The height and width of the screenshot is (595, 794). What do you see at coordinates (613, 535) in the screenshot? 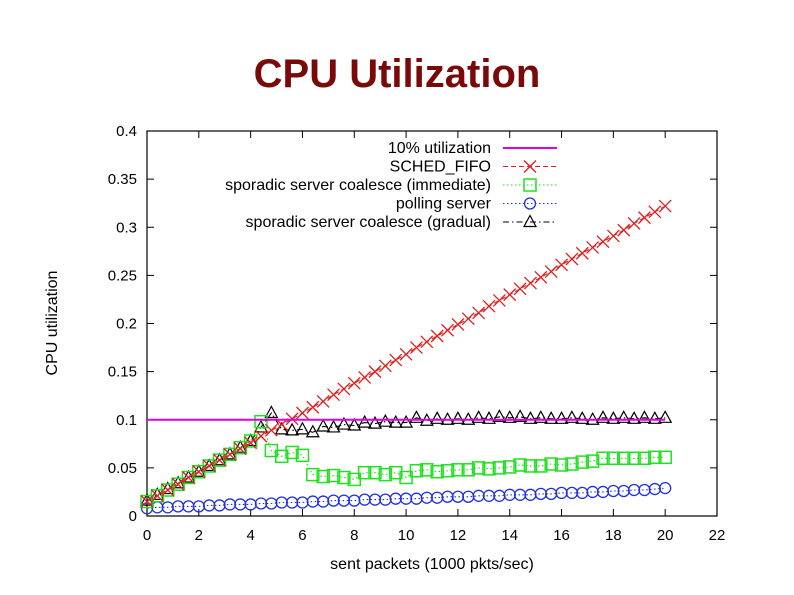
I see `x-tick-label: 18` at bounding box center [613, 535].